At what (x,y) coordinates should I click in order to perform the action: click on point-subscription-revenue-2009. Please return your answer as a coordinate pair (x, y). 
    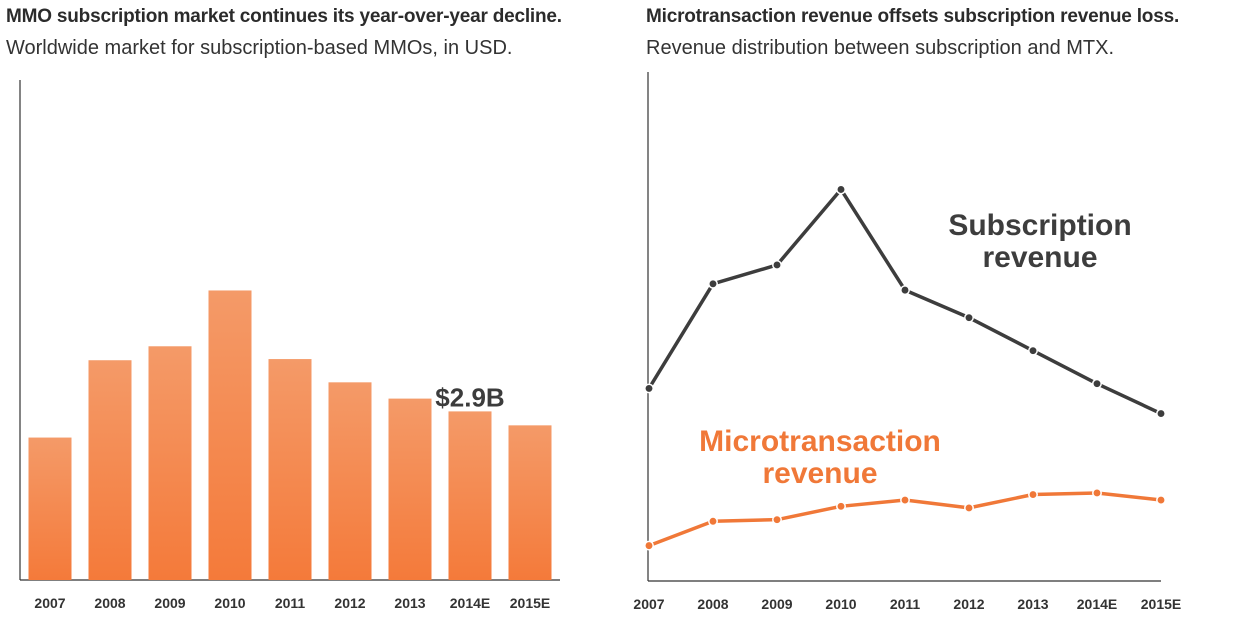
    Looking at the image, I should click on (777, 265).